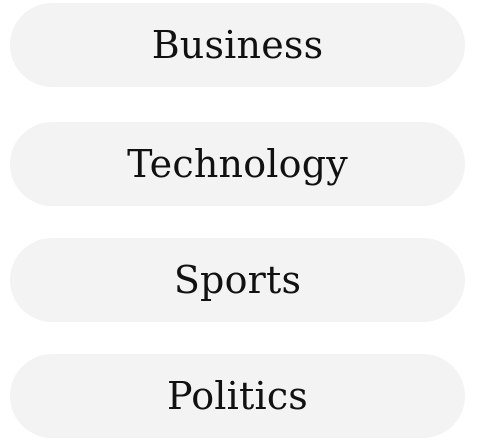  I want to click on category-label: Business, so click(237, 45).